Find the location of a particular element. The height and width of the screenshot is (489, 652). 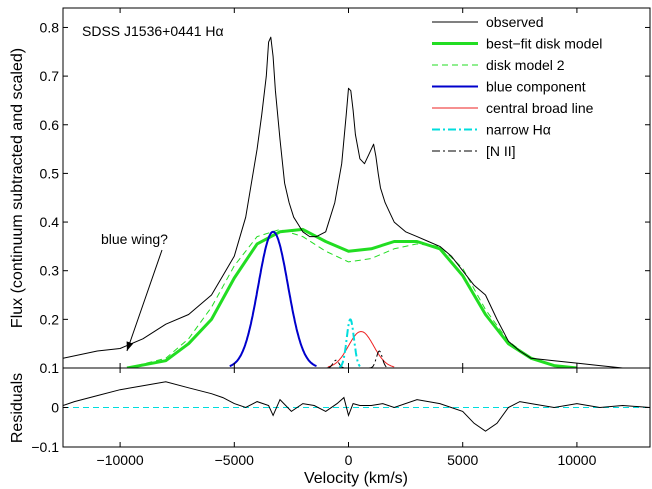

x-tick-label: 0 is located at coordinates (349, 460).